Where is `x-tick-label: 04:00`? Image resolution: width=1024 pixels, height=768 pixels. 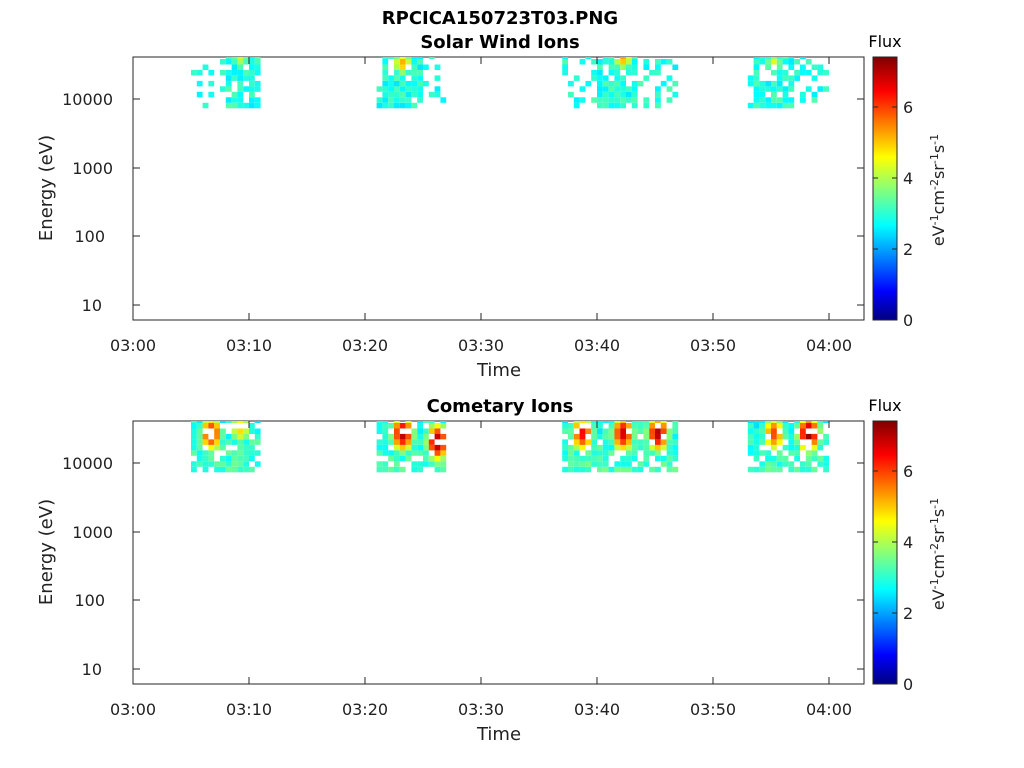 x-tick-label: 04:00 is located at coordinates (829, 345).